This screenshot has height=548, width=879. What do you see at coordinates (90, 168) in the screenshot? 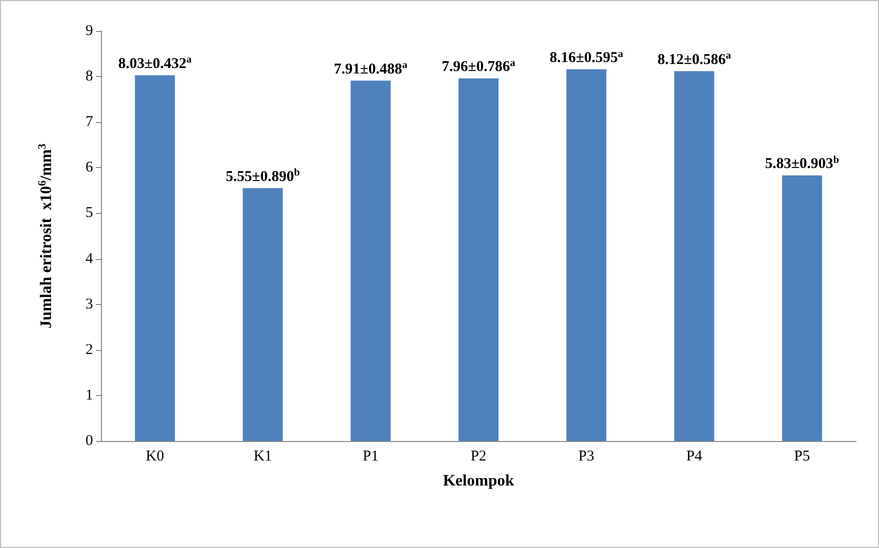
I see `y-tick-label: 6` at bounding box center [90, 168].